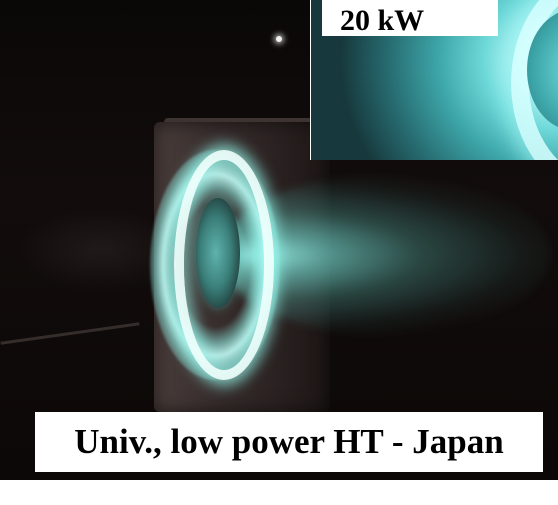 The width and height of the screenshot is (558, 505). I want to click on caption: Univ., low power HT - Japan, so click(289, 442).